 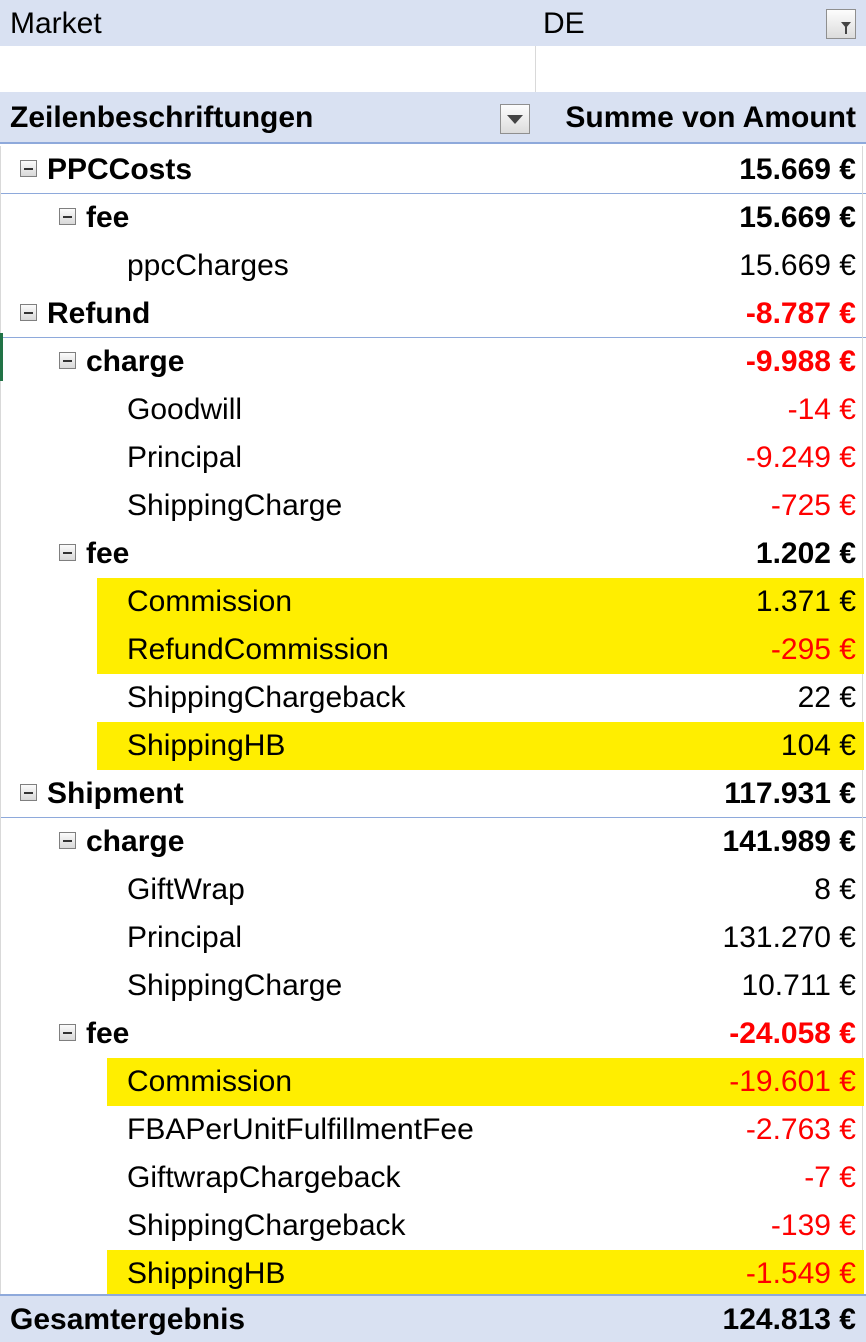 What do you see at coordinates (826, 697) in the screenshot?
I see `row-value: 22 €` at bounding box center [826, 697].